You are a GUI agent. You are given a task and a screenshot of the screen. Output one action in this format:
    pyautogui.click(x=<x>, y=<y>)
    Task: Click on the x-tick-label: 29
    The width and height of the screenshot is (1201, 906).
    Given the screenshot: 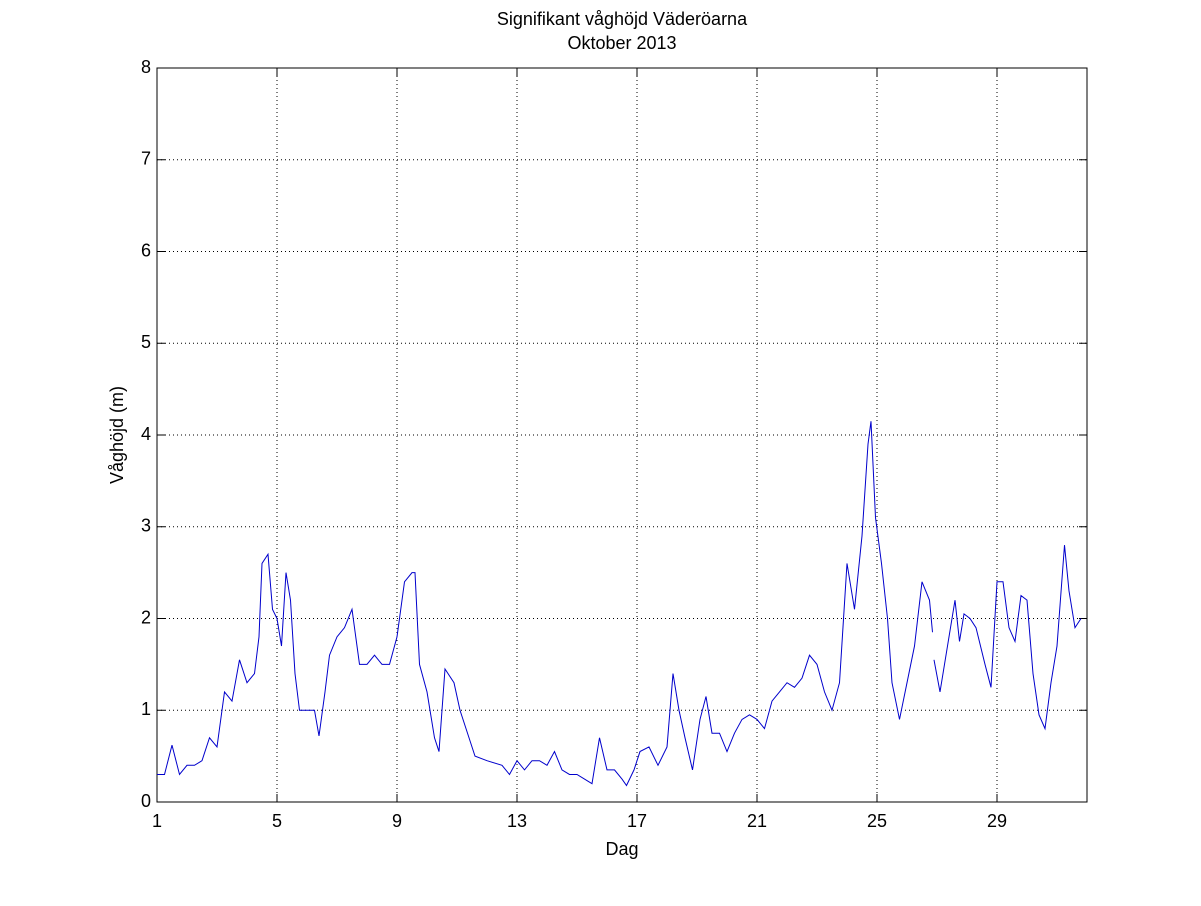 What is the action you would take?
    pyautogui.click(x=997, y=821)
    